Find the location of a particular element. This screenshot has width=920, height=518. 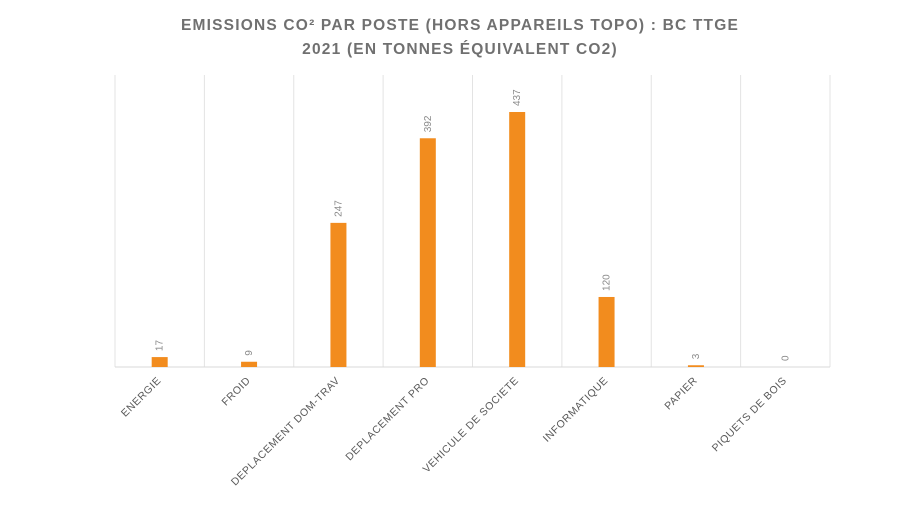

category-label: DEPLACEMENT PRO is located at coordinates (387, 419).